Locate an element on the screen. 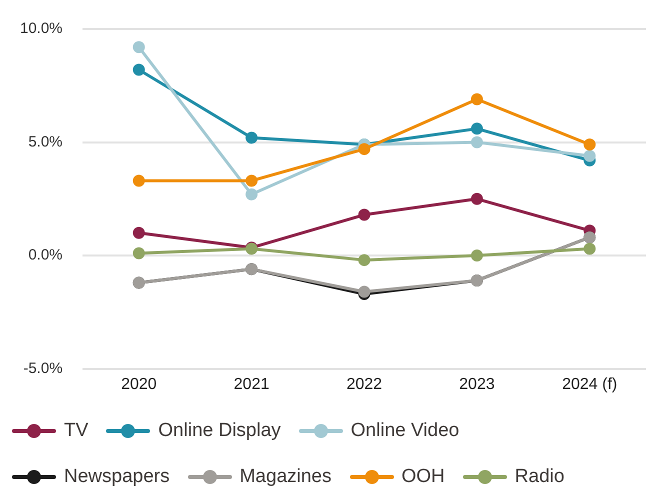  legend-label: Online Video is located at coordinates (405, 431).